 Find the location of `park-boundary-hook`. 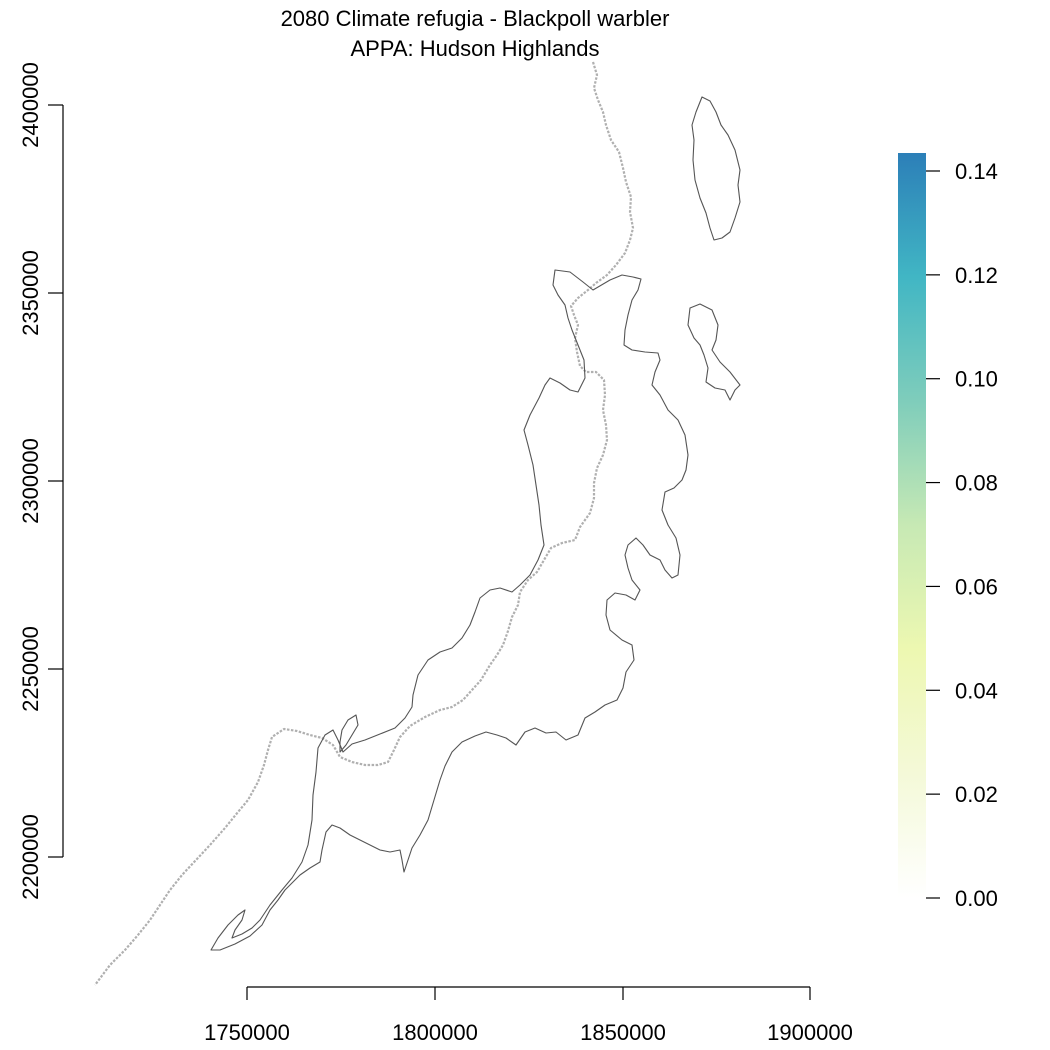

park-boundary-hook is located at coordinates (349, 733).